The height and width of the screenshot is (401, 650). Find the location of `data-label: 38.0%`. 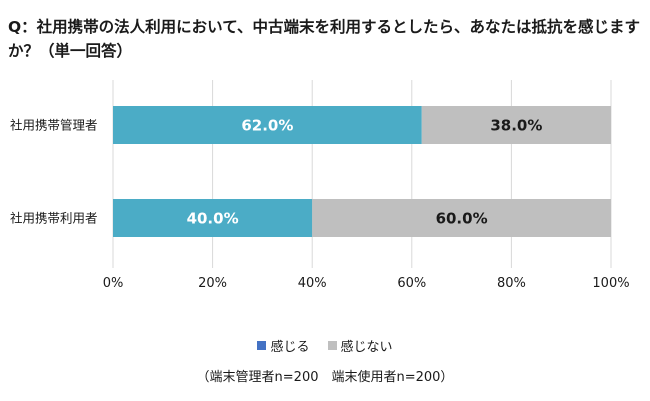

data-label: 38.0% is located at coordinates (516, 126).